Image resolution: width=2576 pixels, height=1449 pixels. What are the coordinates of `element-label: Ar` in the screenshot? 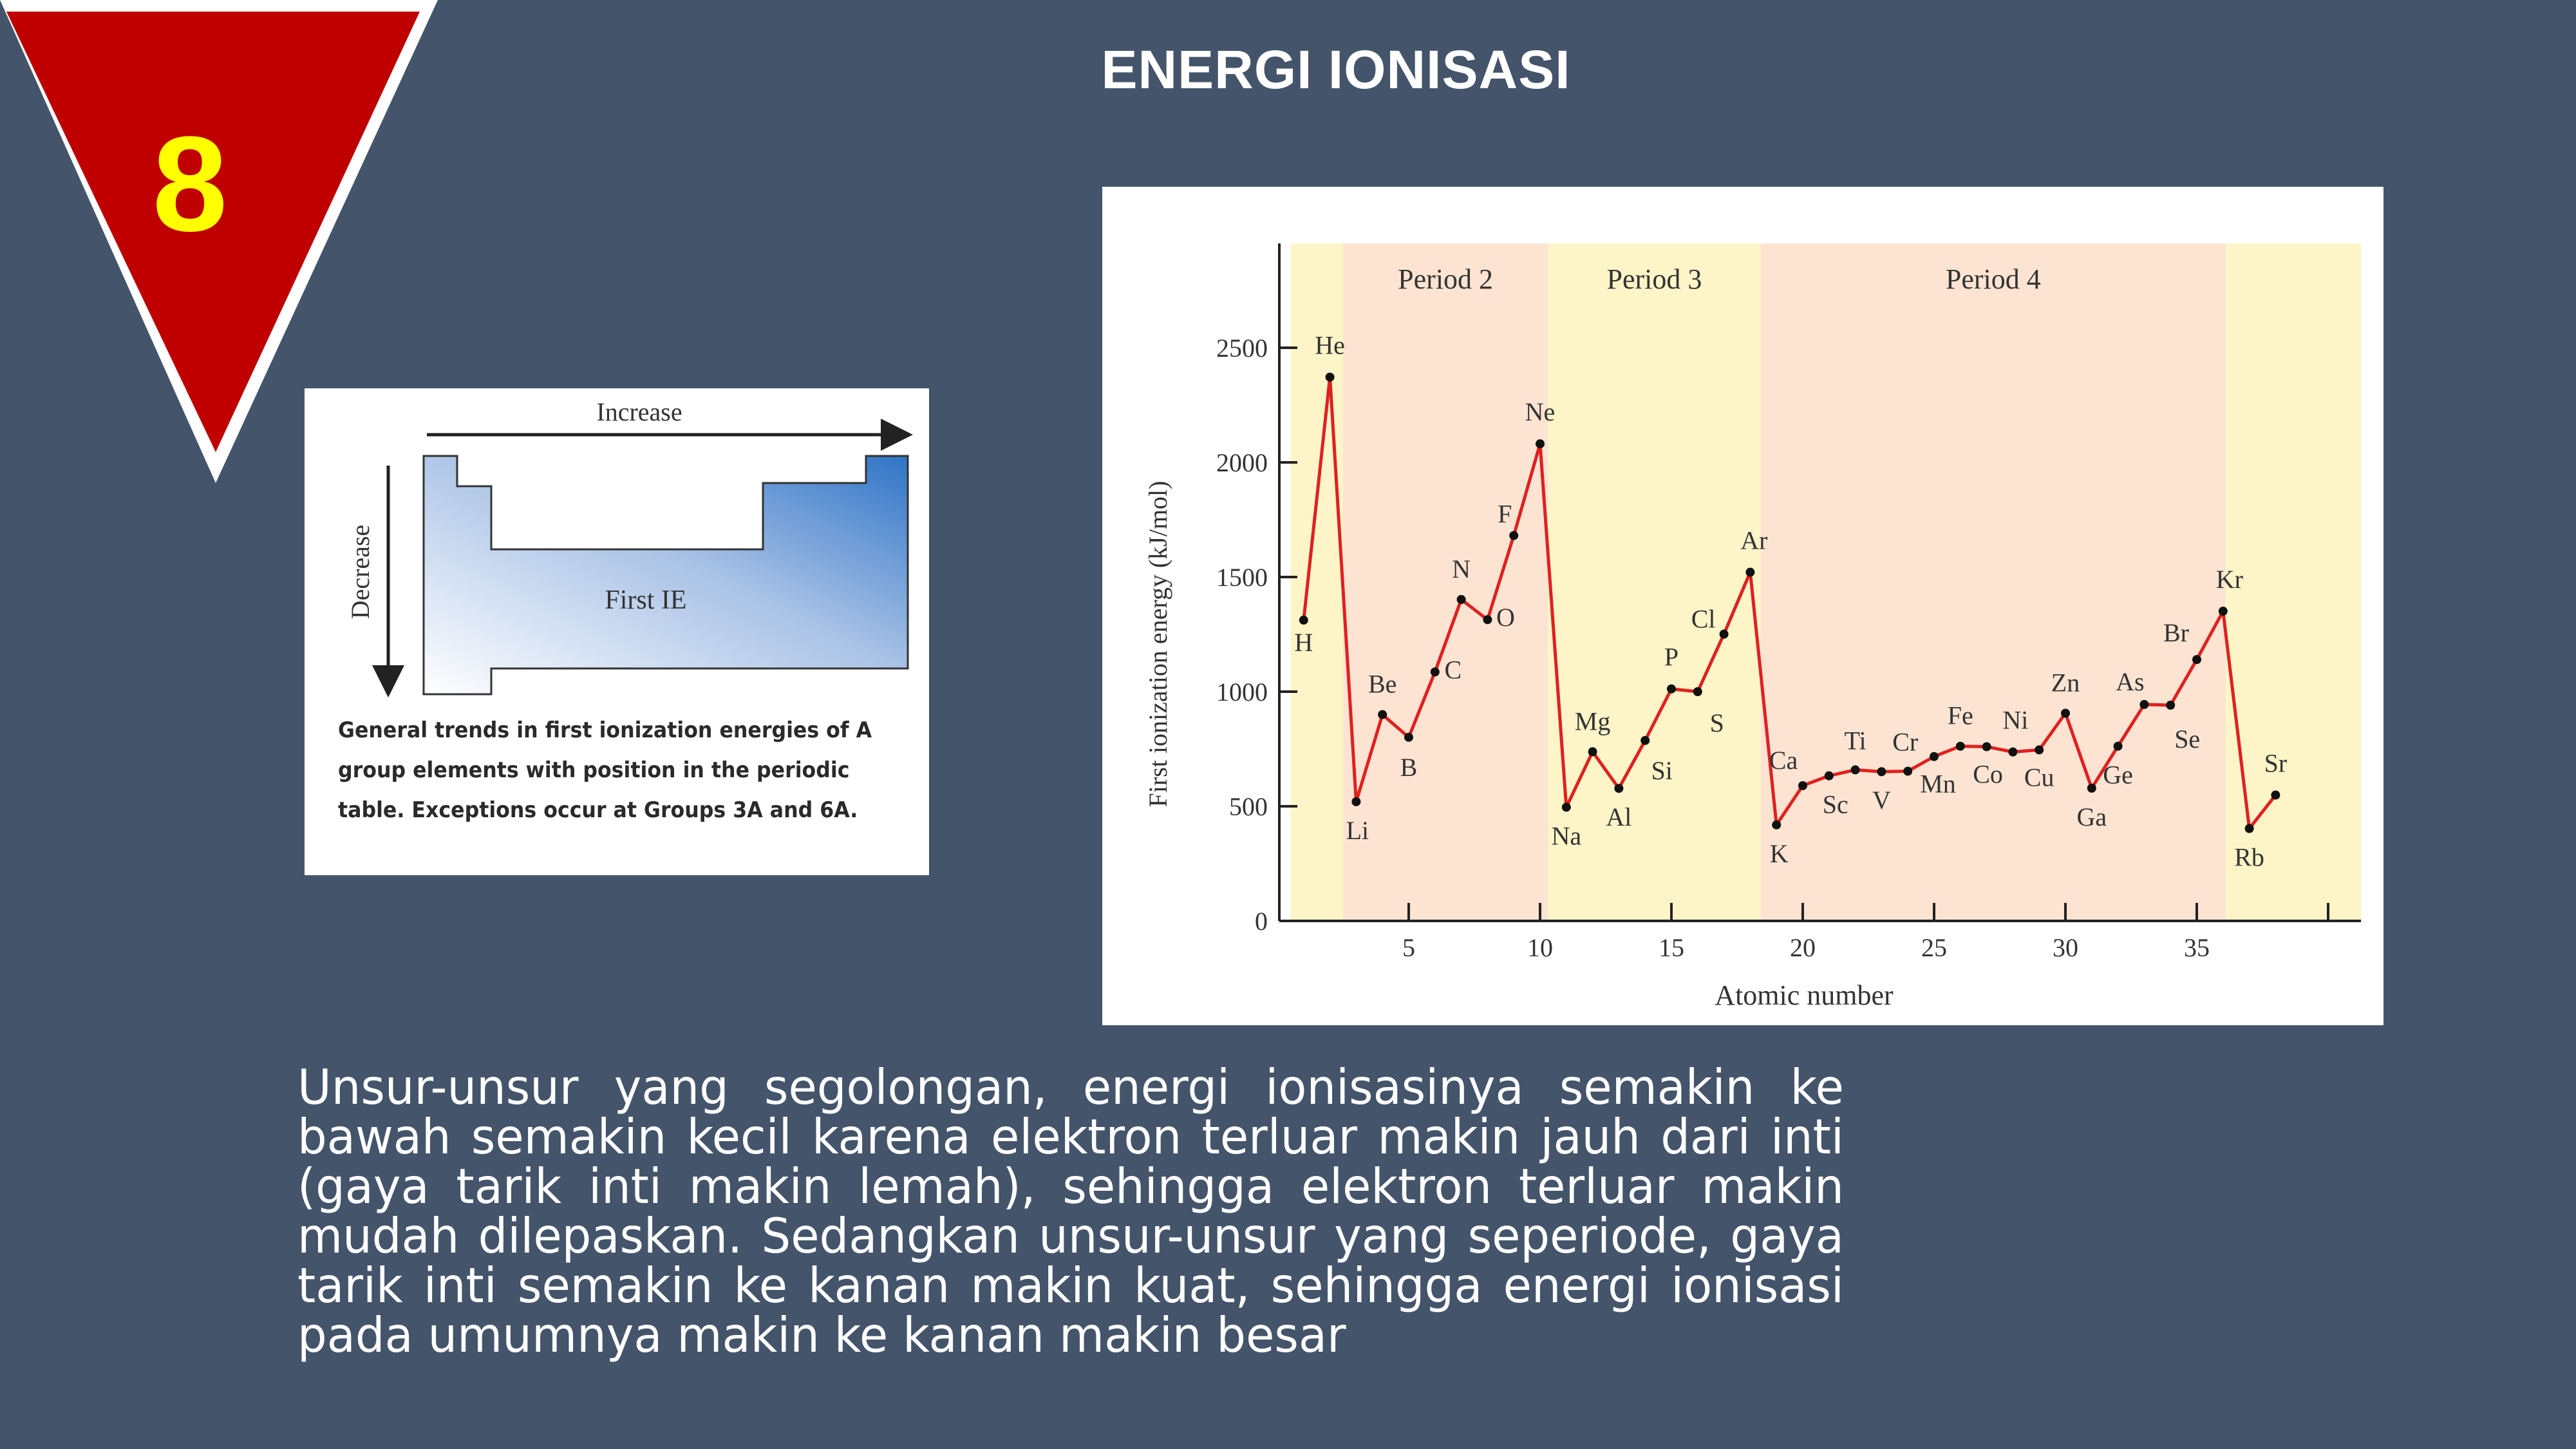 It's located at (1753, 540).